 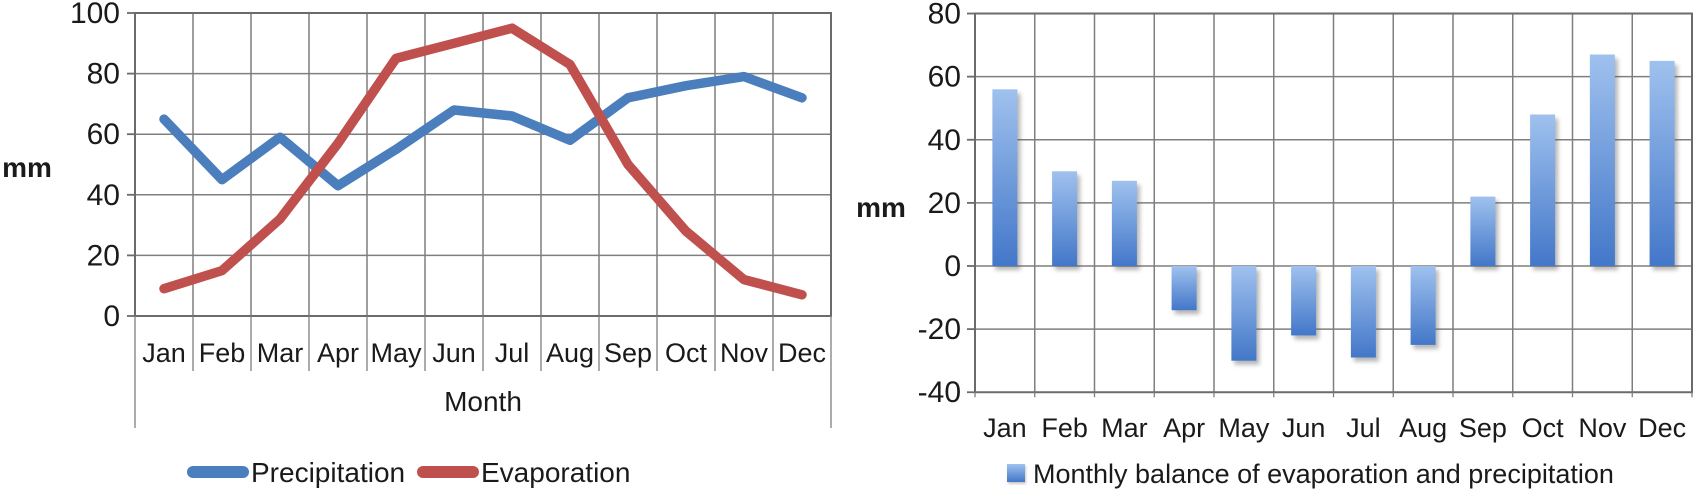 I want to click on balance-bar-aug, so click(x=1423, y=305).